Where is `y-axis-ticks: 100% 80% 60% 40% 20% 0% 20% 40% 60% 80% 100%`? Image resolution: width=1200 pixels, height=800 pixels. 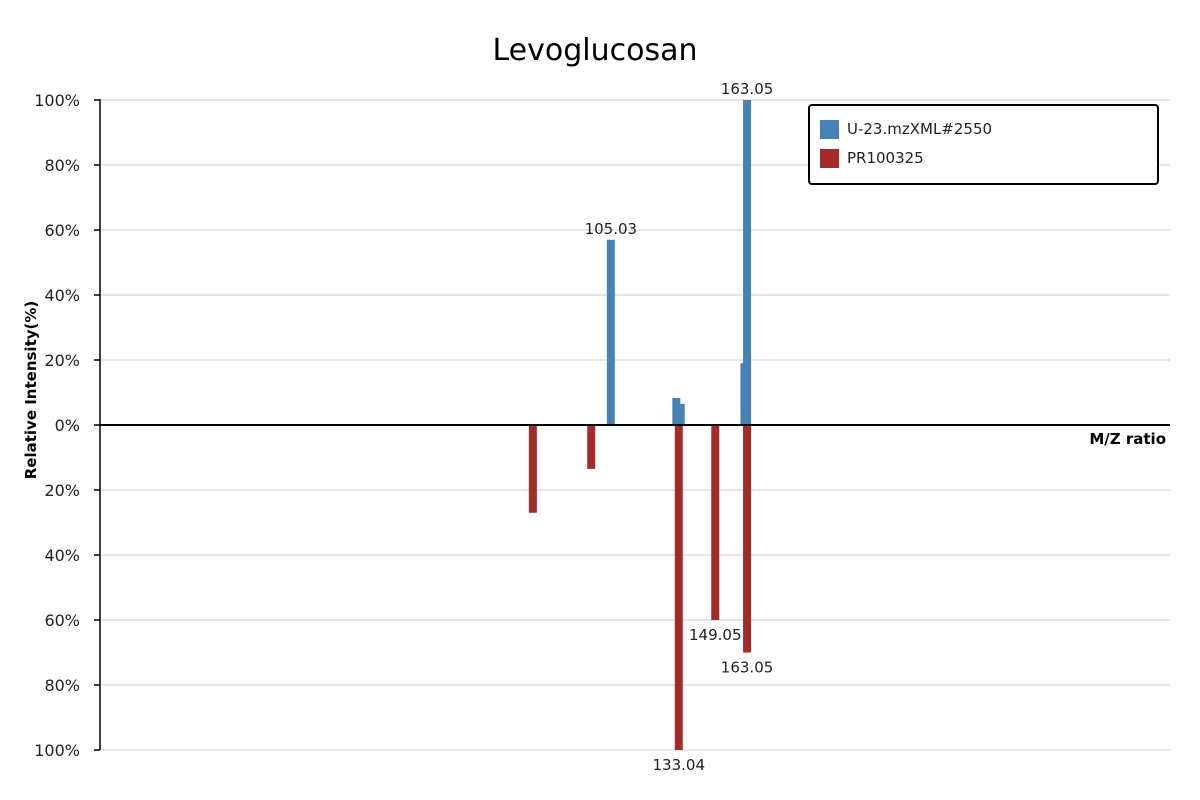 y-axis-ticks: 100% 80% 60% 40% 20% 0% 20% 40% 60% 80% 100% is located at coordinates (67, 425).